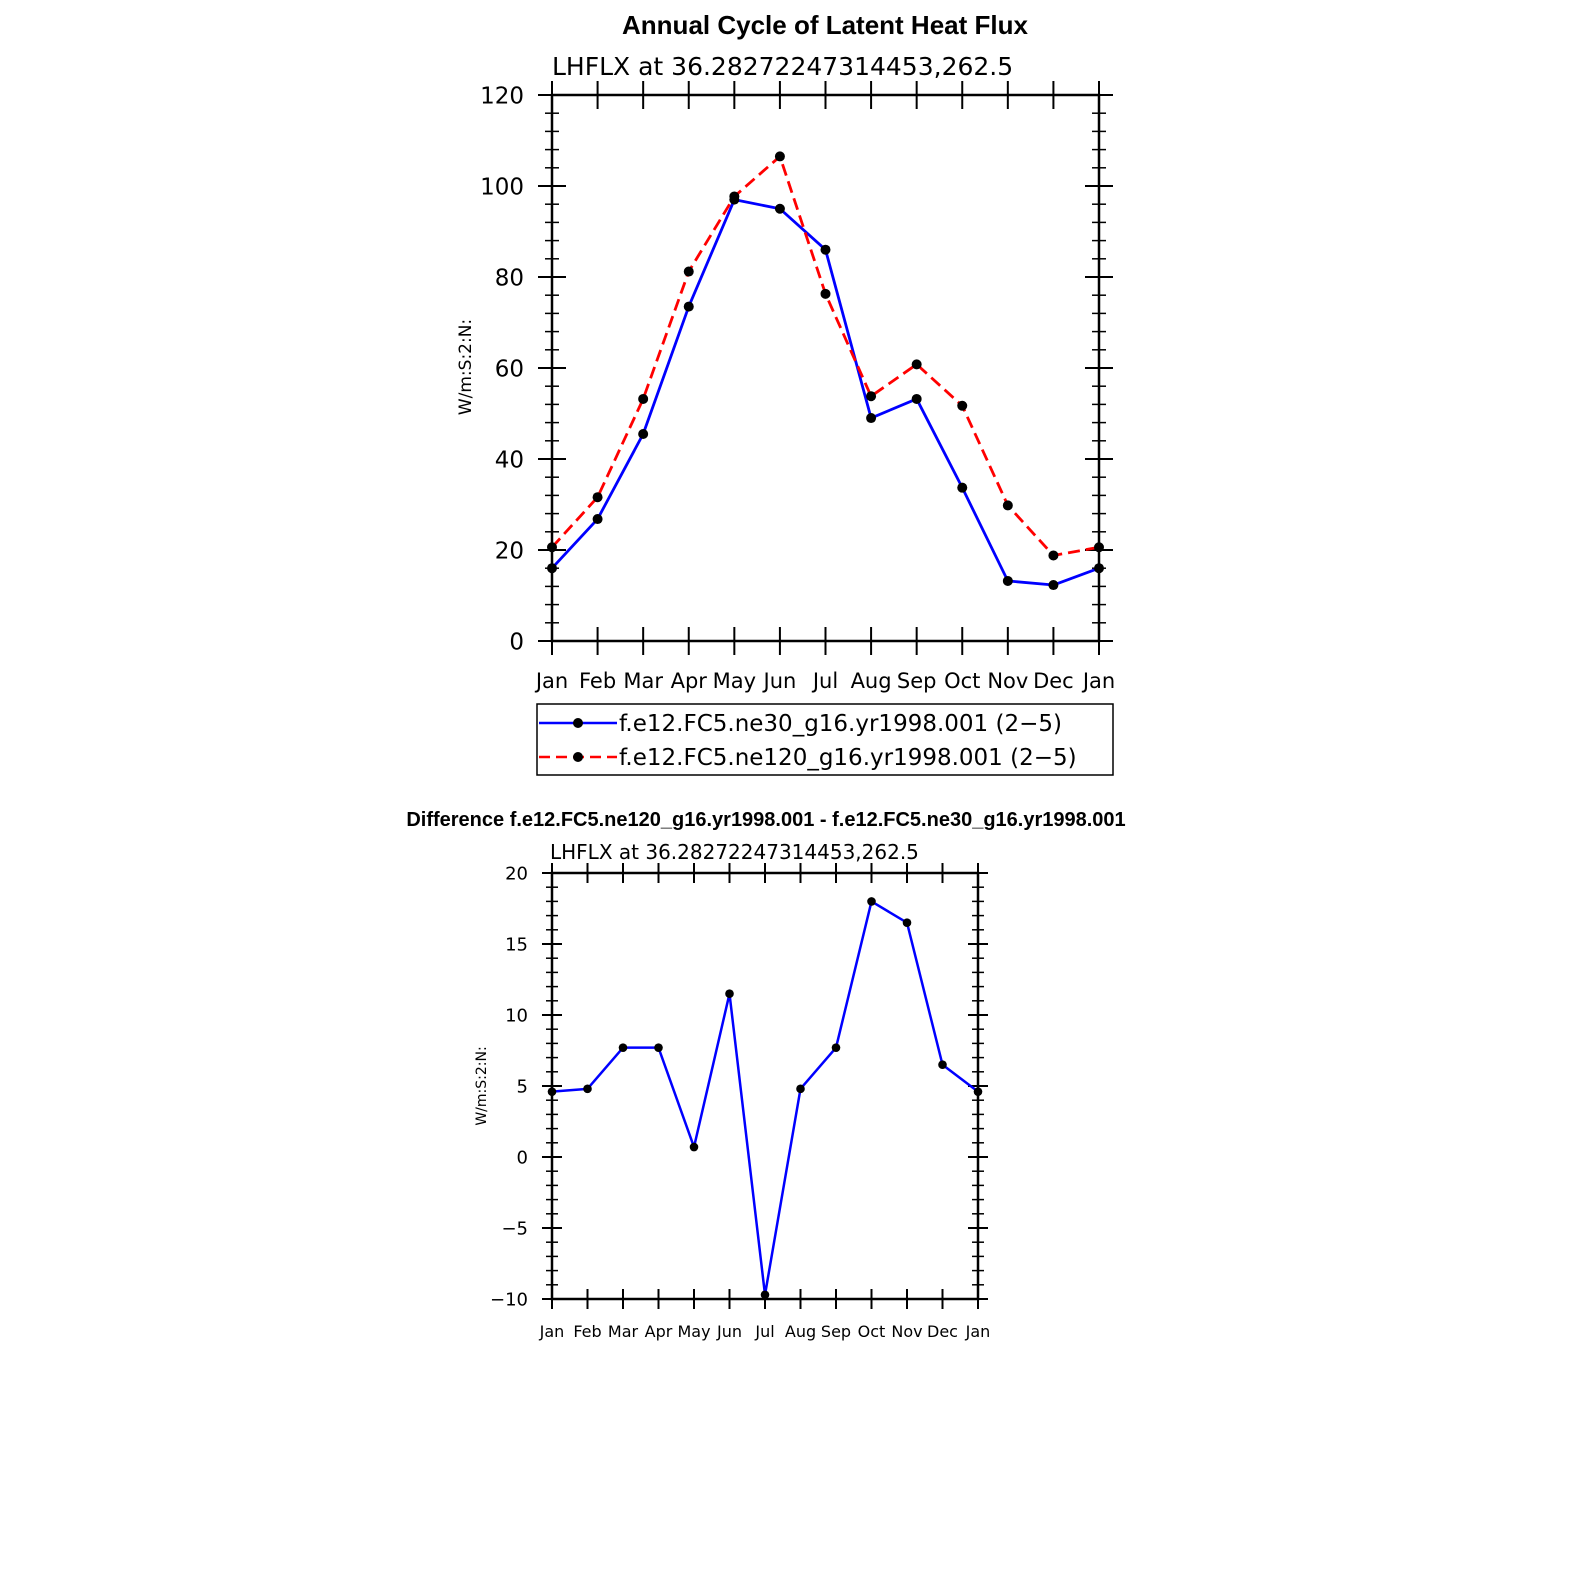 The image size is (1574, 1574). What do you see at coordinates (782, 66) in the screenshot?
I see `chart1-subtitle: LHFLX at 36.28272247314453,262.5` at bounding box center [782, 66].